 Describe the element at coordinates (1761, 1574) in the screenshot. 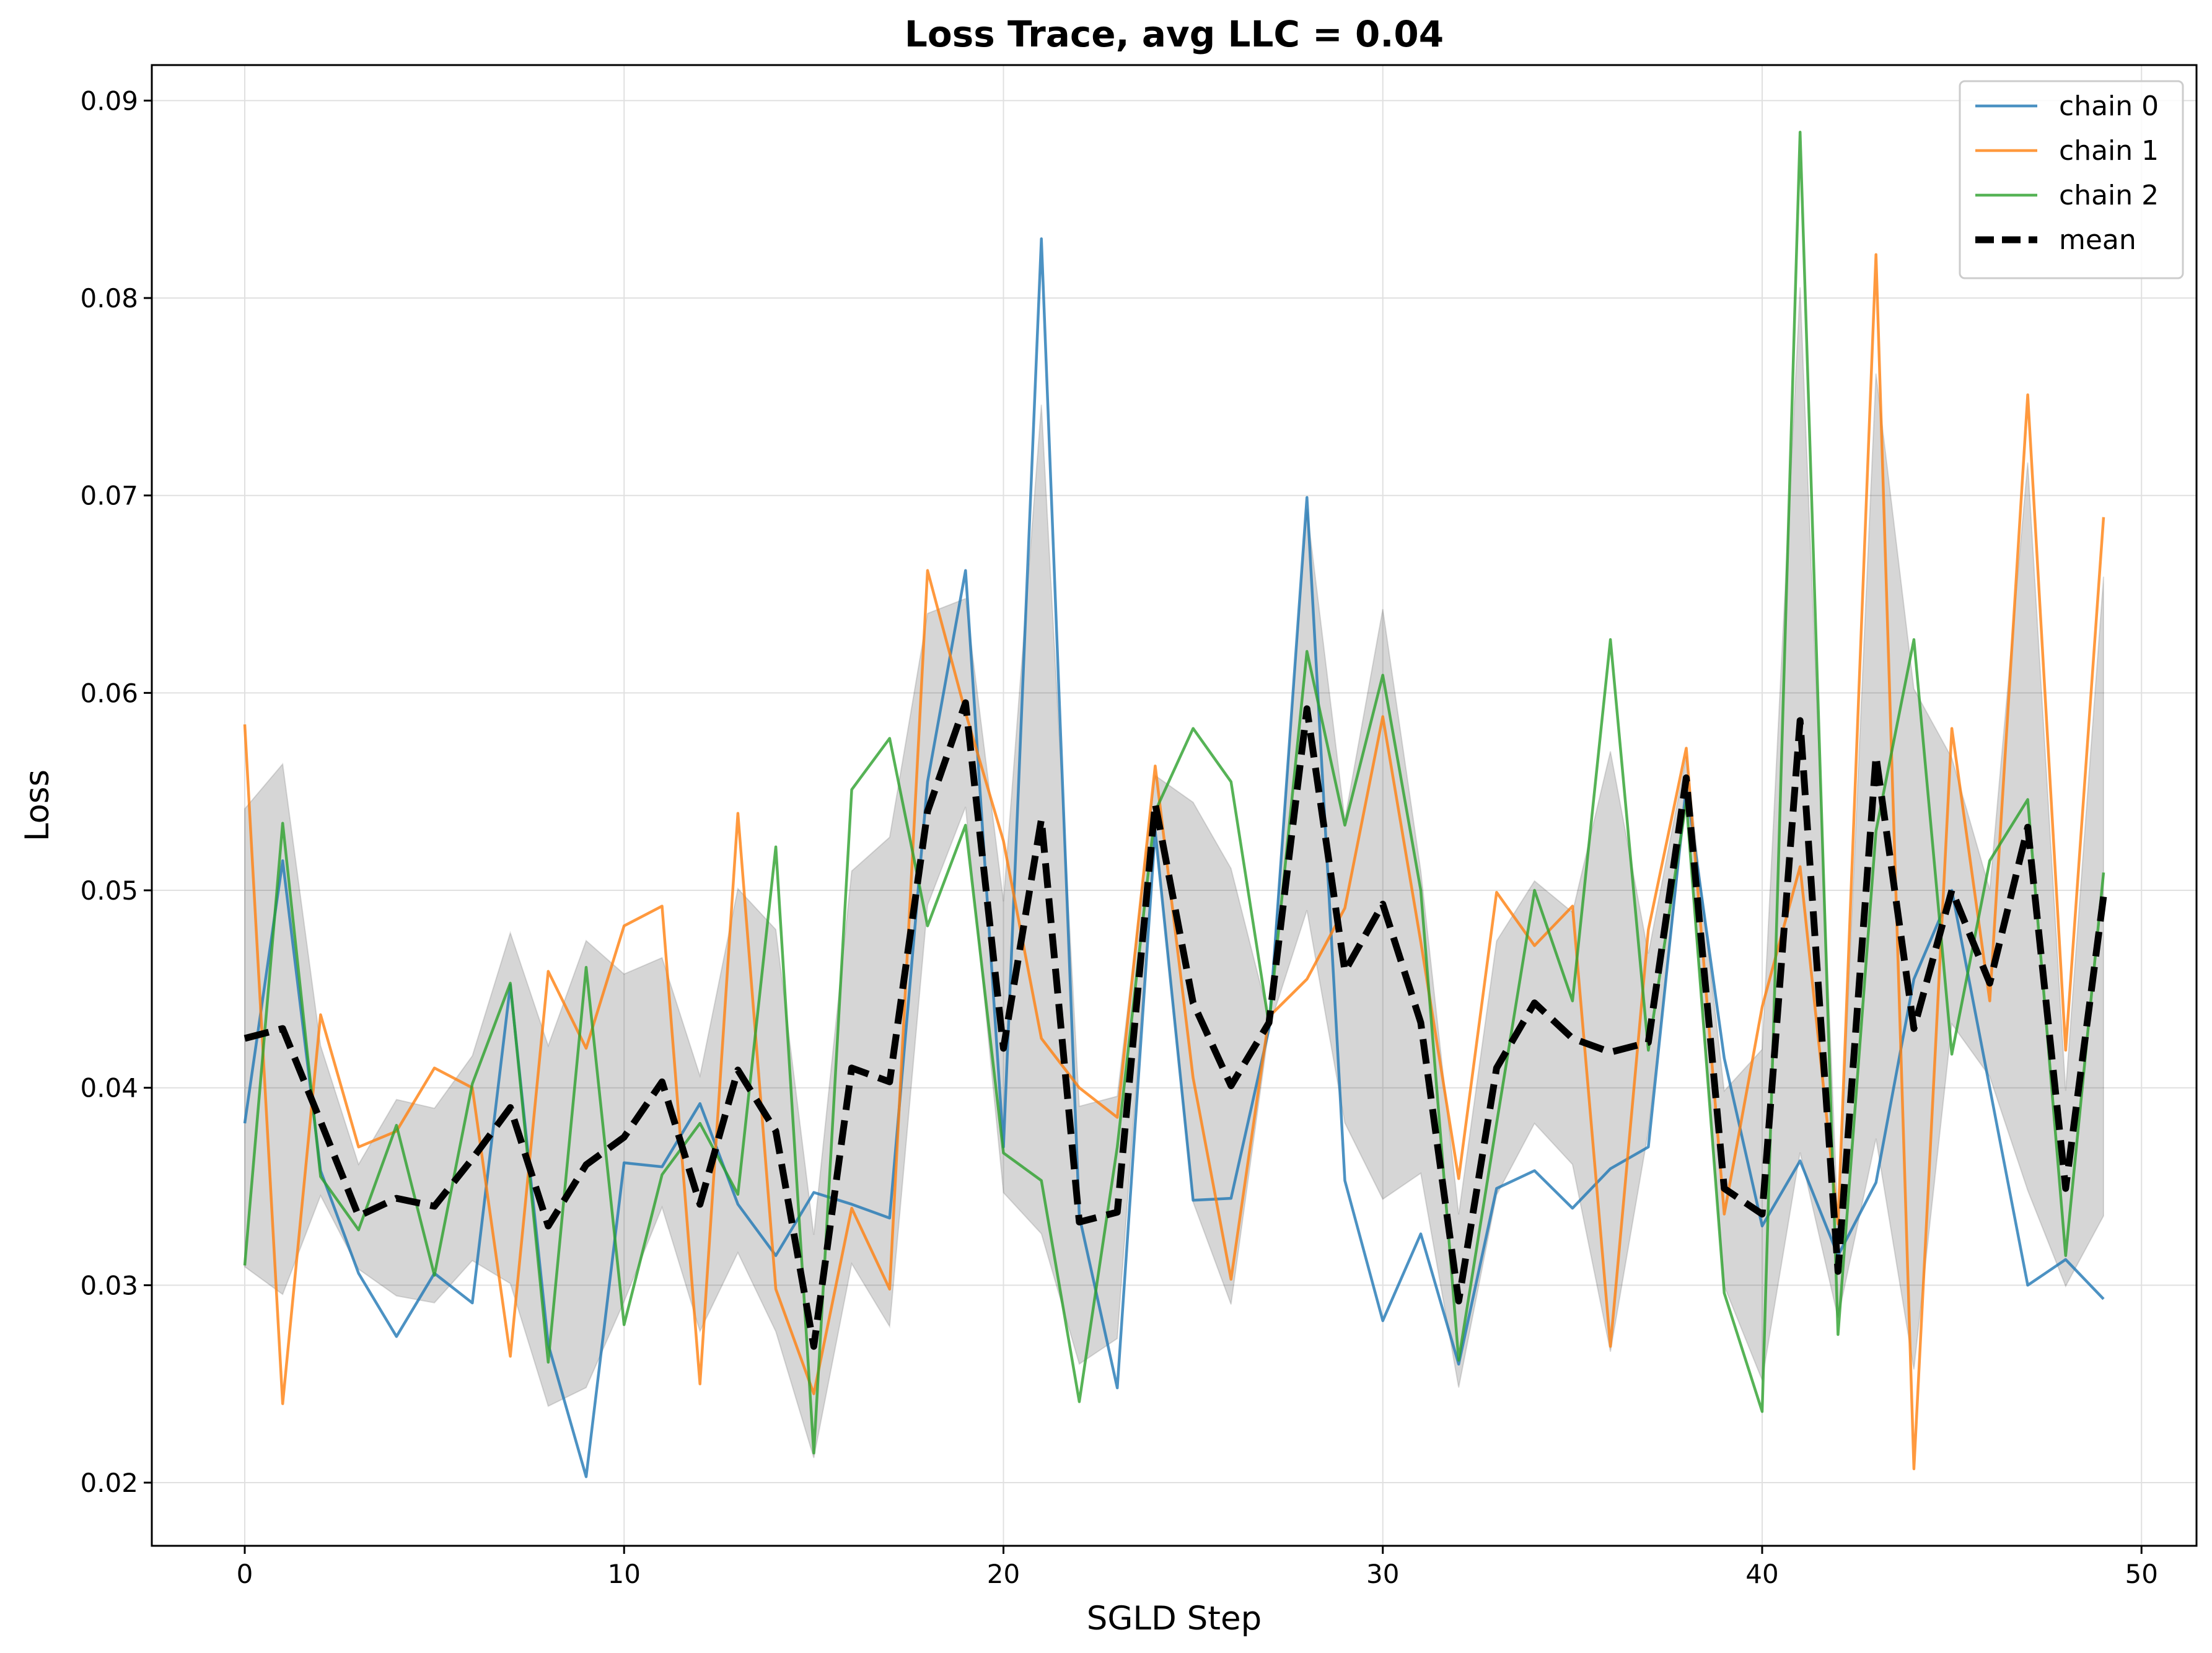

I see `x-tick-label: 40` at that location.